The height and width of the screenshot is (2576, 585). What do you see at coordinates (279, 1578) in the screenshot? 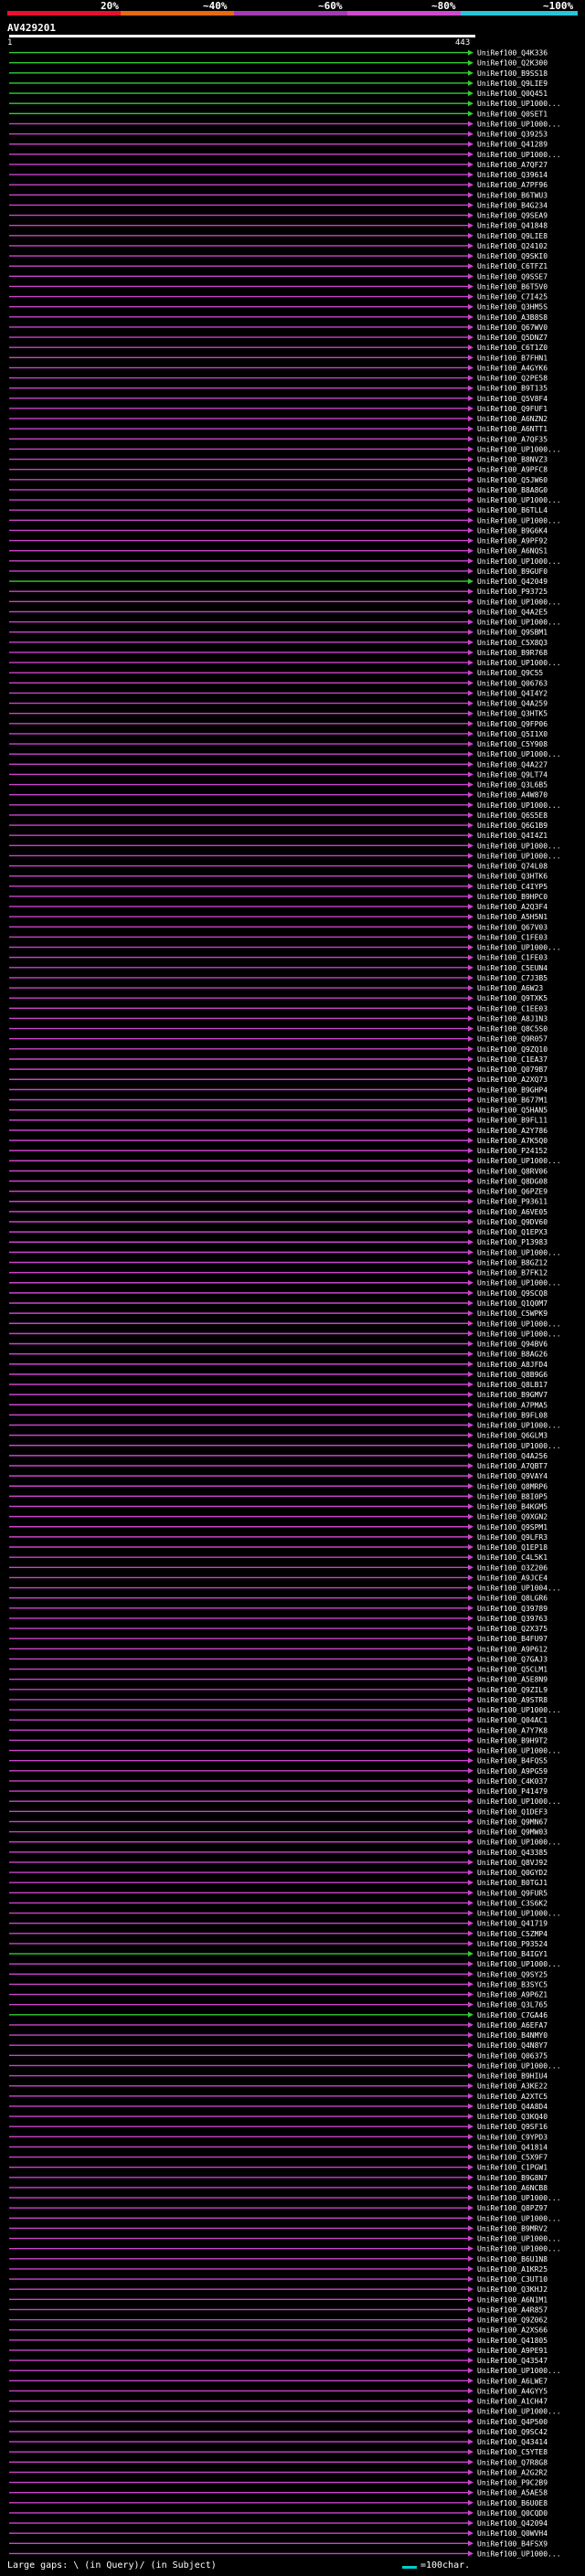
I see `hit-row: UniRef100_A9JCE4` at bounding box center [279, 1578].